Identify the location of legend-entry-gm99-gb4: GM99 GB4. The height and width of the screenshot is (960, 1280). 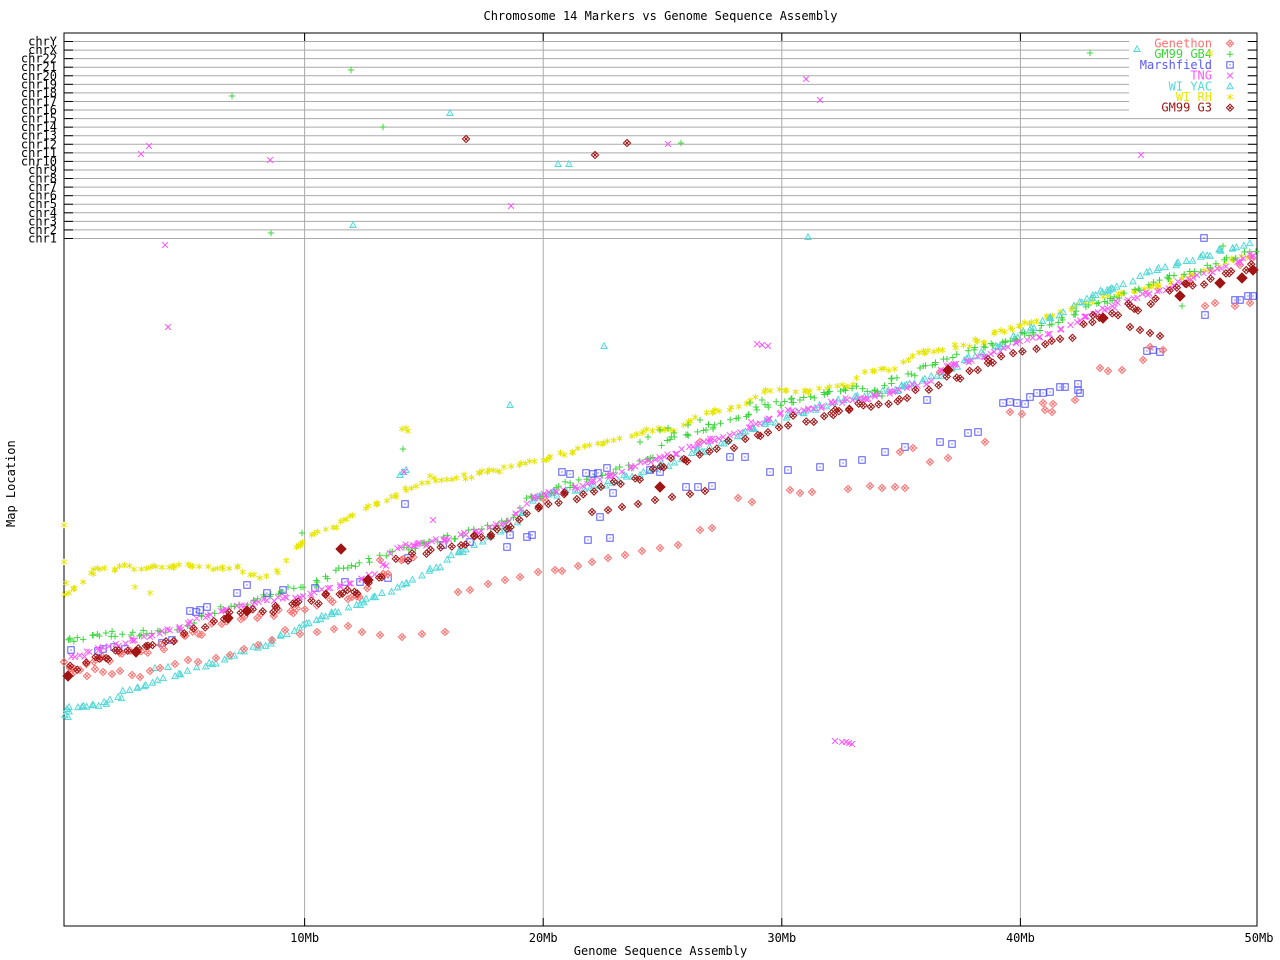
(1194, 54).